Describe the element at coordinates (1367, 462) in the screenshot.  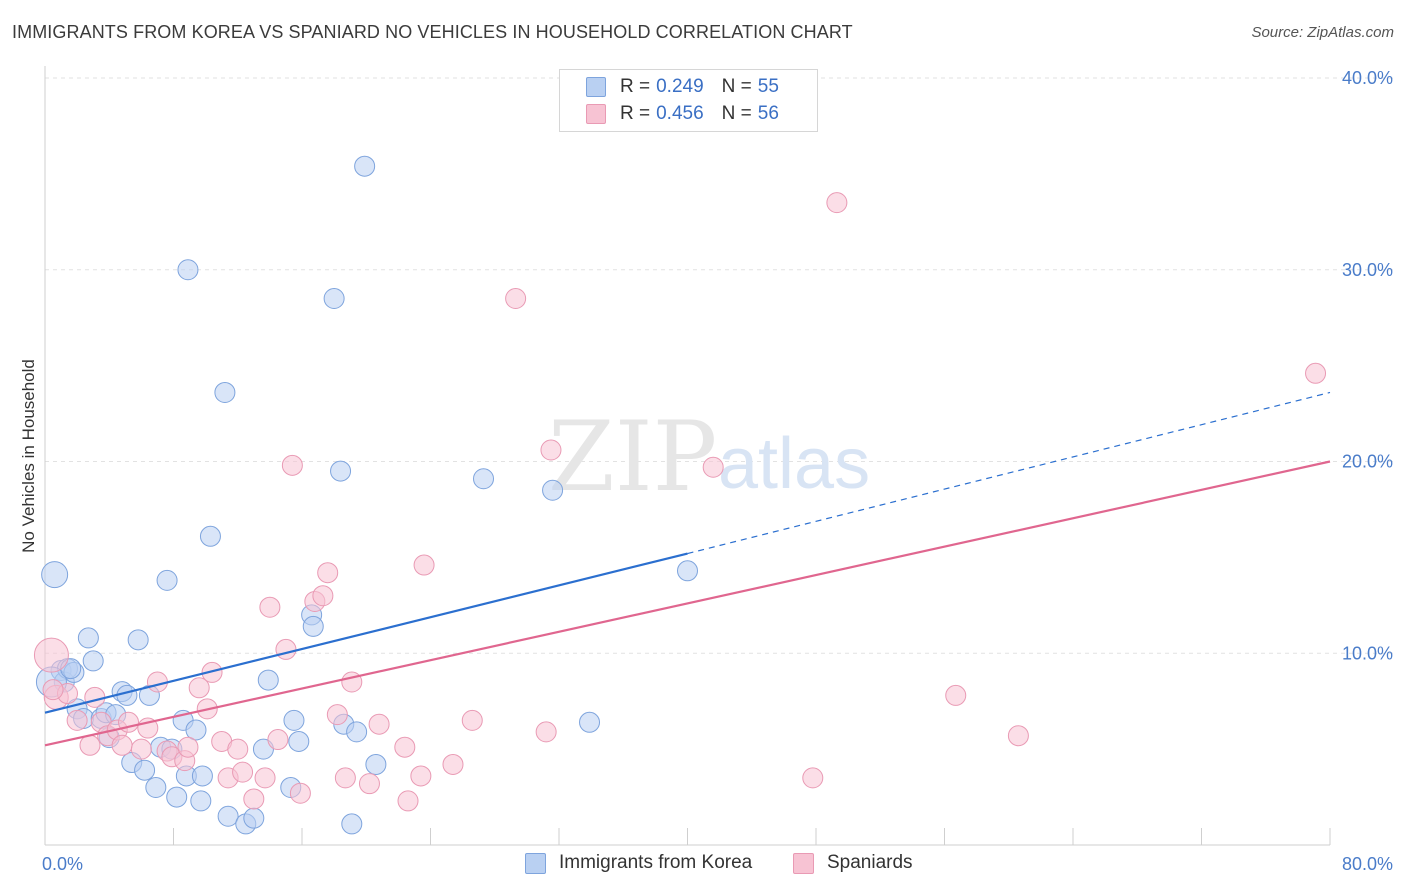
I see `y-tick-label: 20.0%` at that location.